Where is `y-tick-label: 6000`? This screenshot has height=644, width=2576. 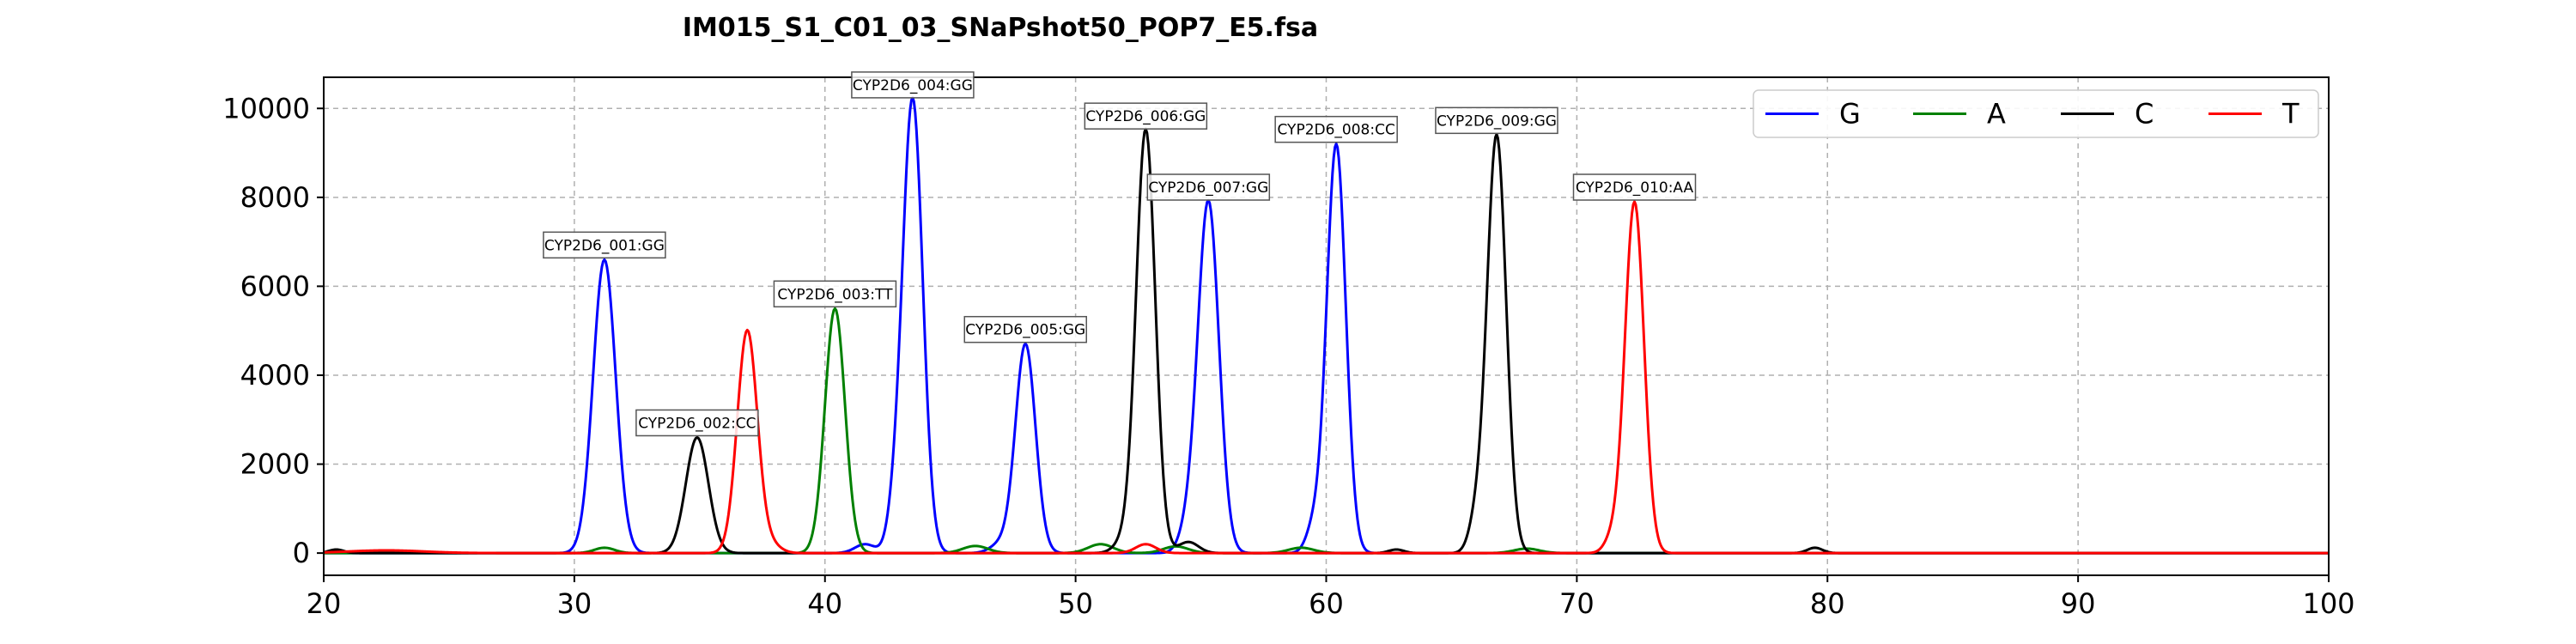 y-tick-label: 6000 is located at coordinates (275, 286).